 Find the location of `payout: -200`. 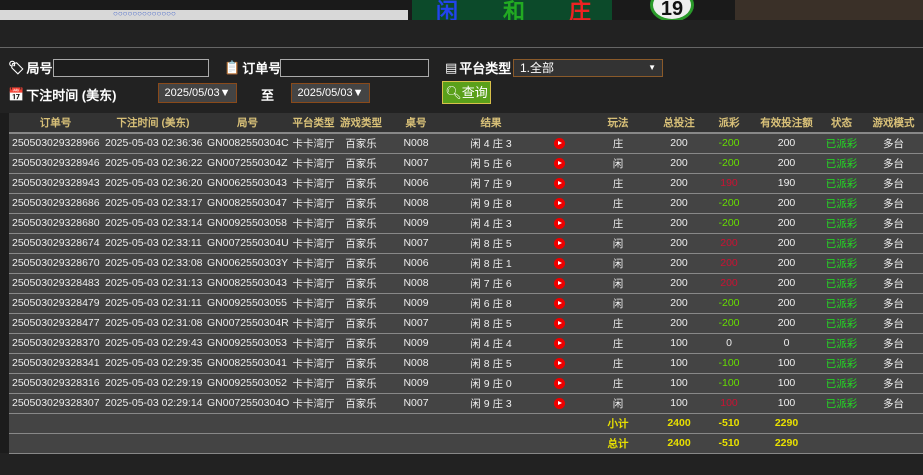

payout: -200 is located at coordinates (729, 323).